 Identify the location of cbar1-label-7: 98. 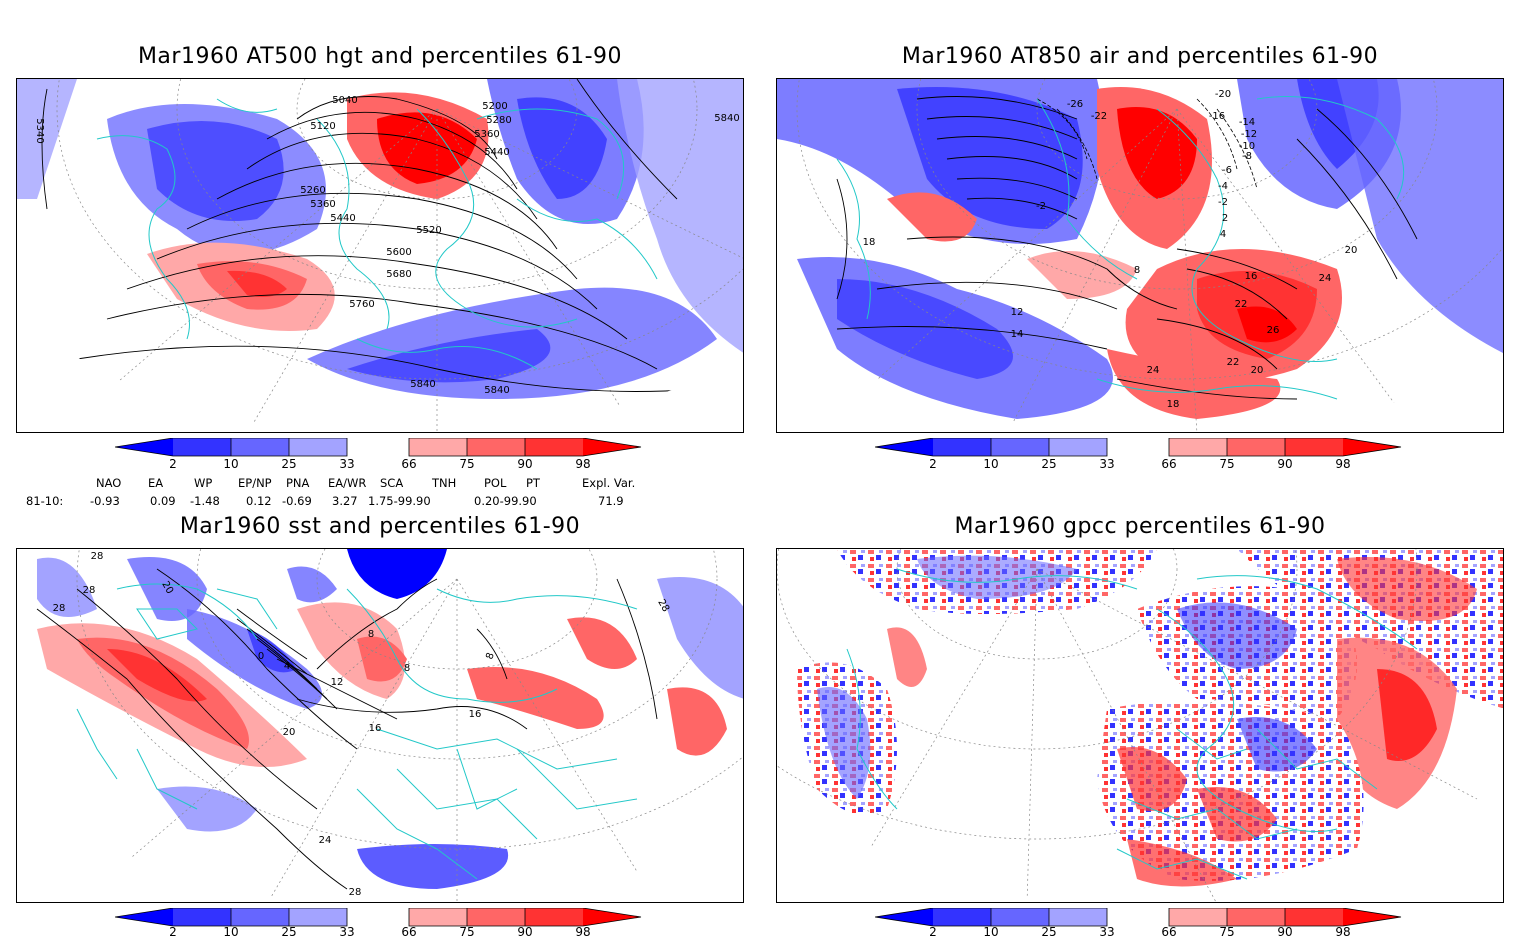
(583, 464).